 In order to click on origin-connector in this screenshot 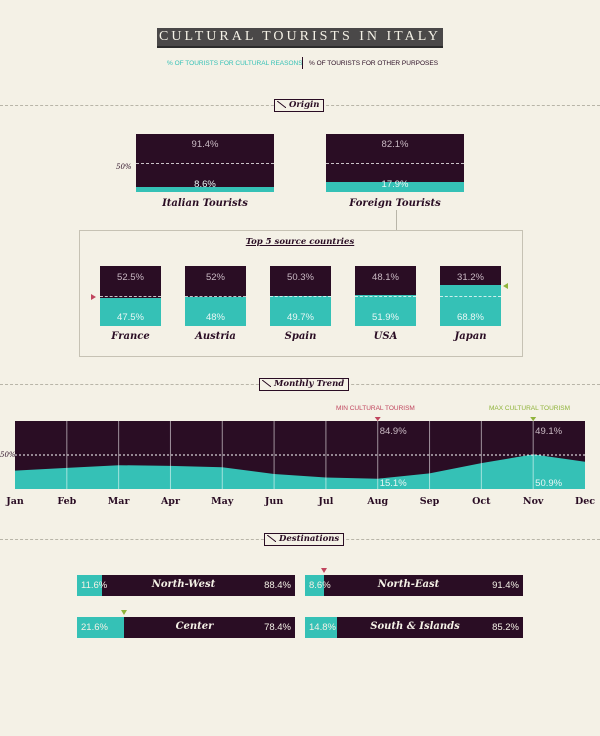, I will do `click(396, 220)`.